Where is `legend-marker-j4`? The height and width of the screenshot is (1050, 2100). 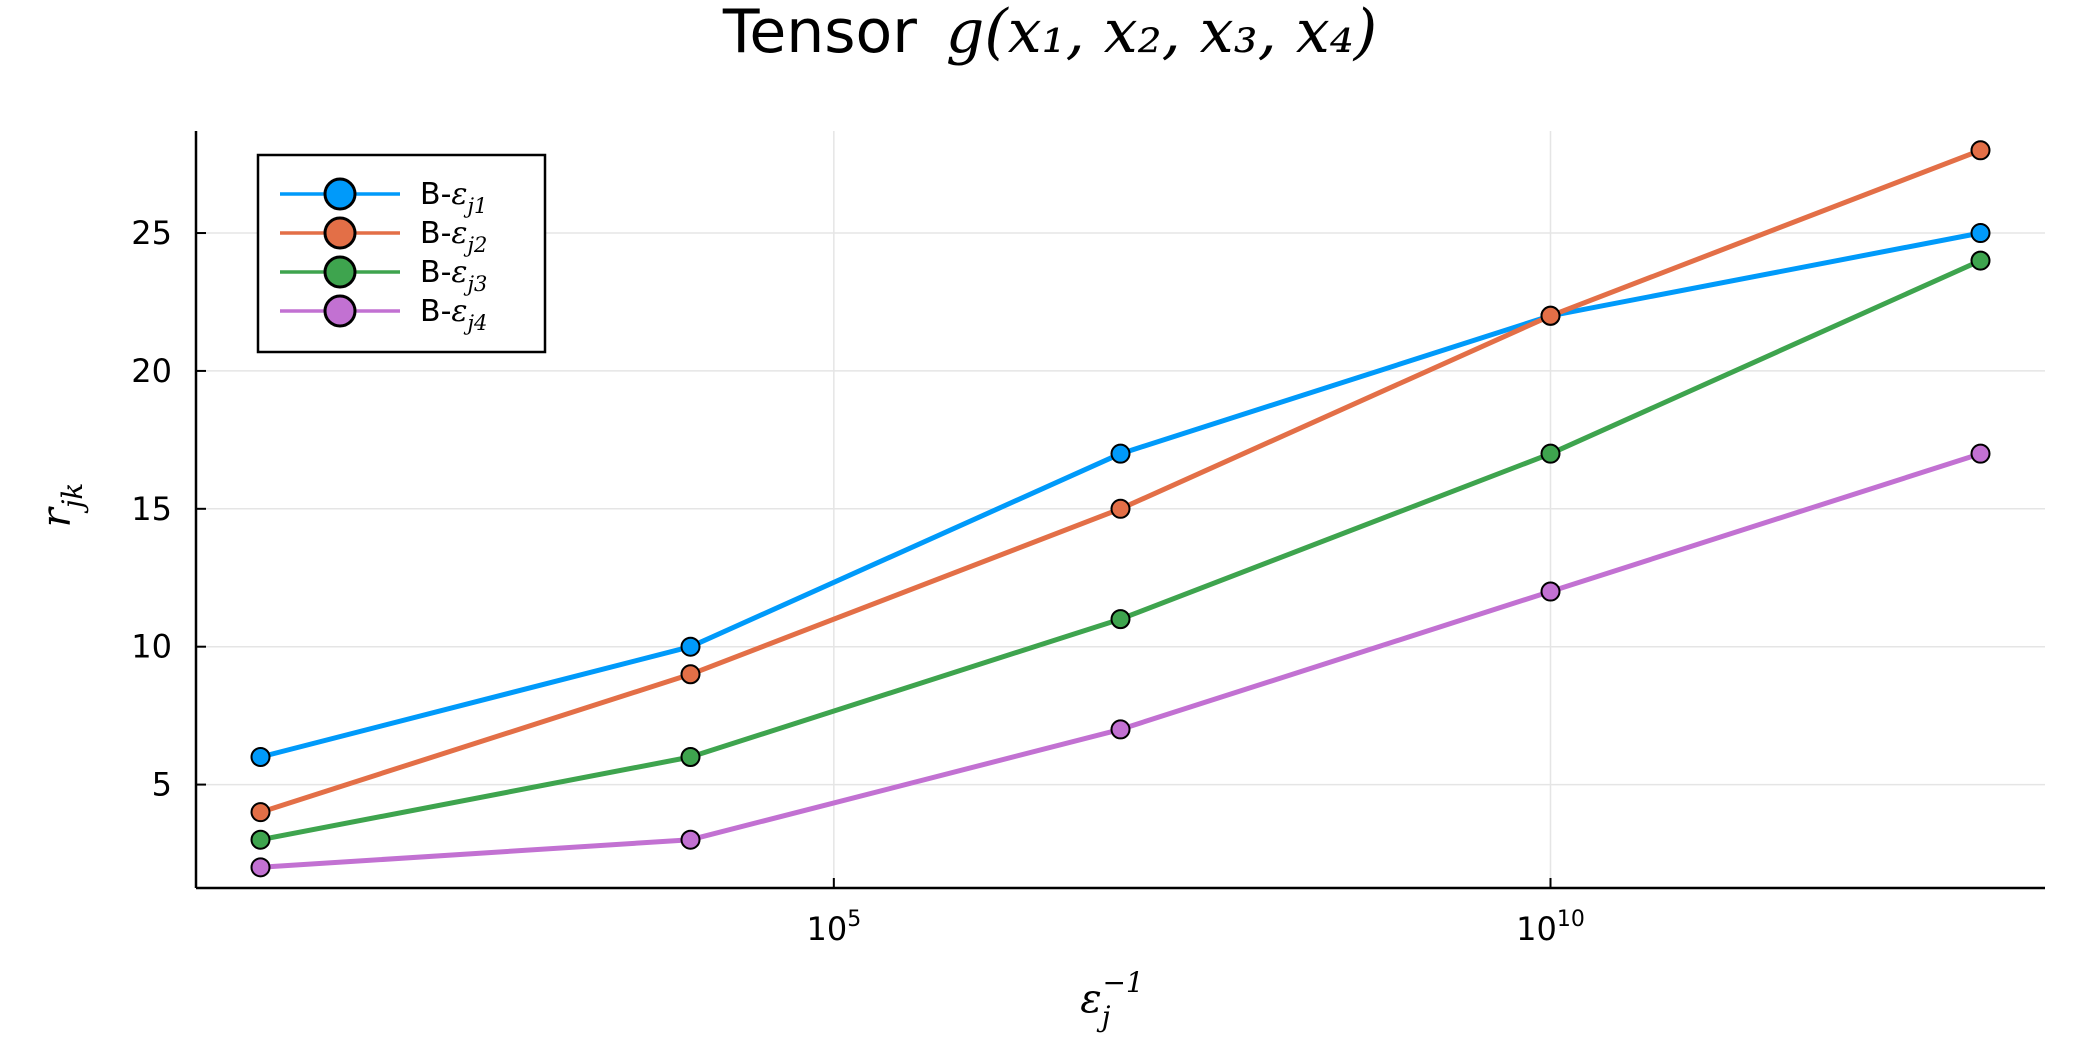 legend-marker-j4 is located at coordinates (340, 311).